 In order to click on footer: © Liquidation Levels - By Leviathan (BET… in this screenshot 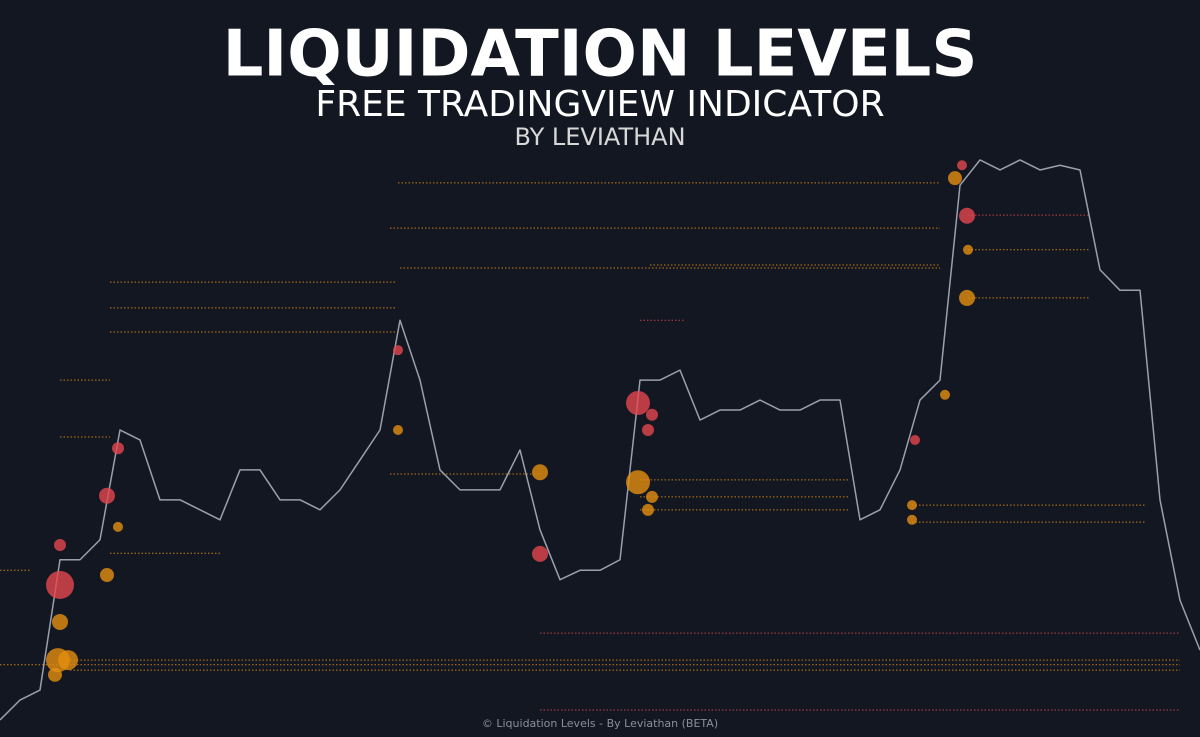, I will do `click(600, 723)`.